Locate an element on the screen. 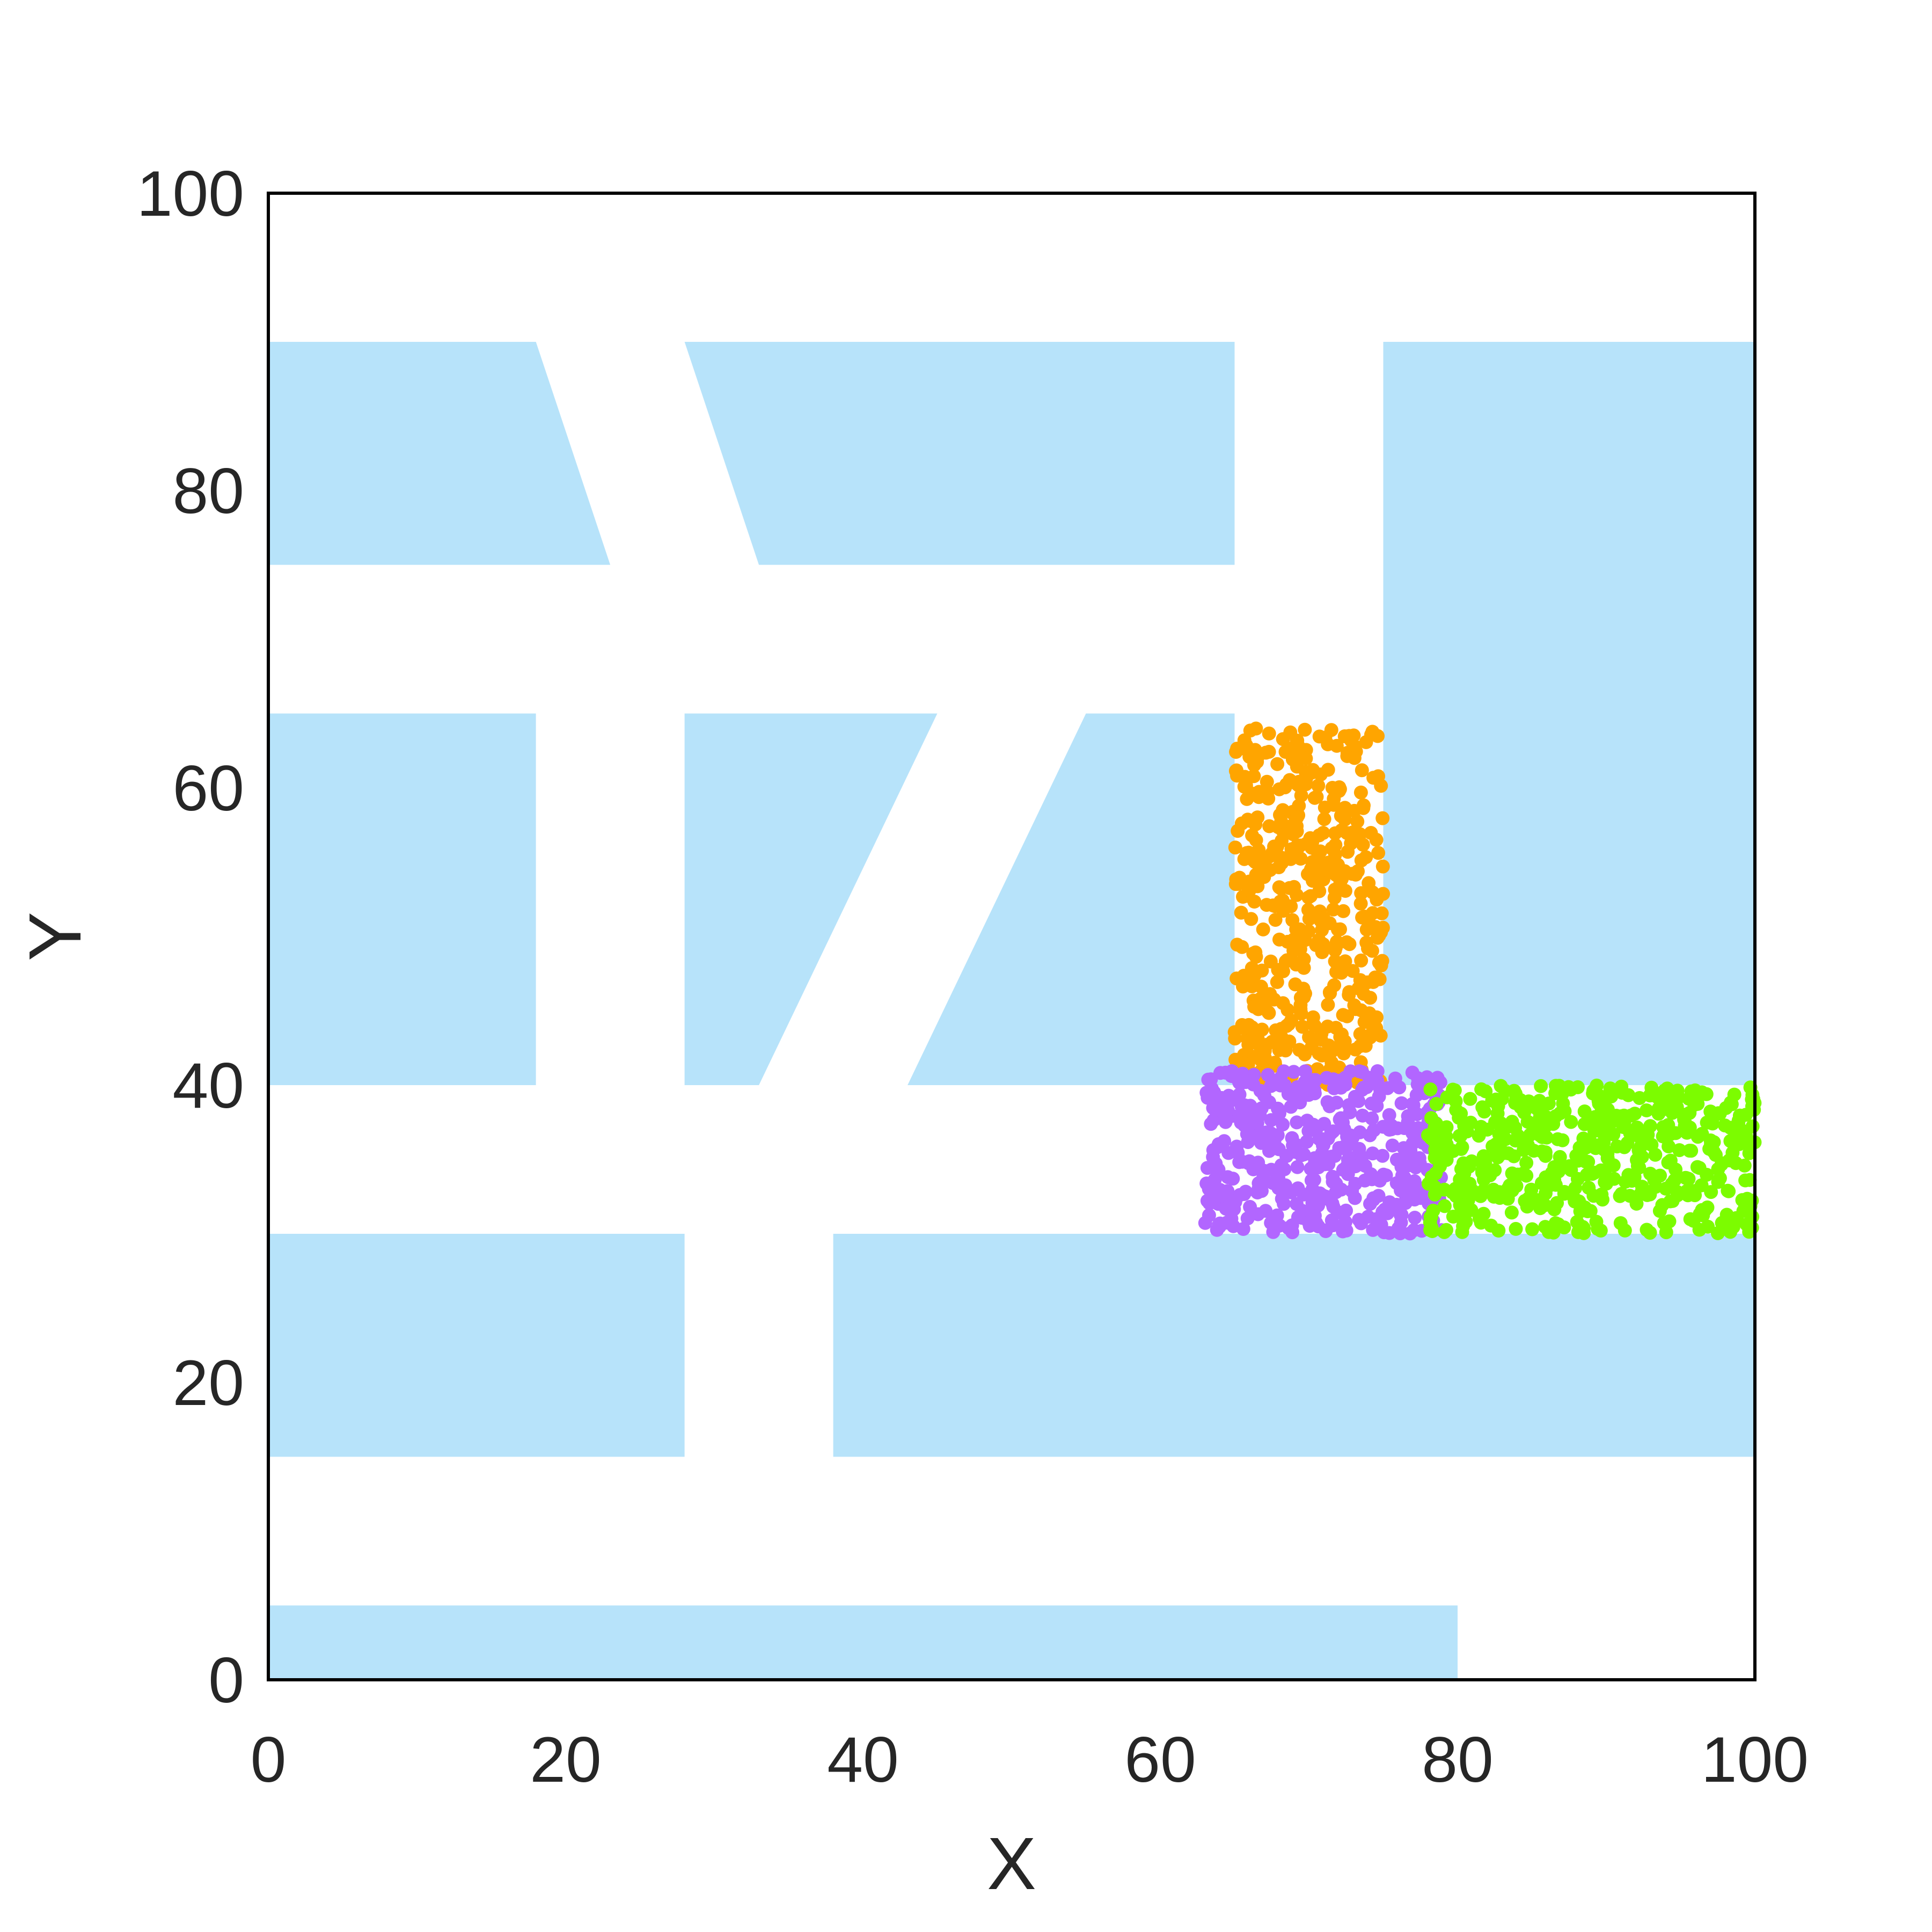 This screenshot has height=1932, width=1932. x-tick-label: 80 is located at coordinates (1457, 1760).